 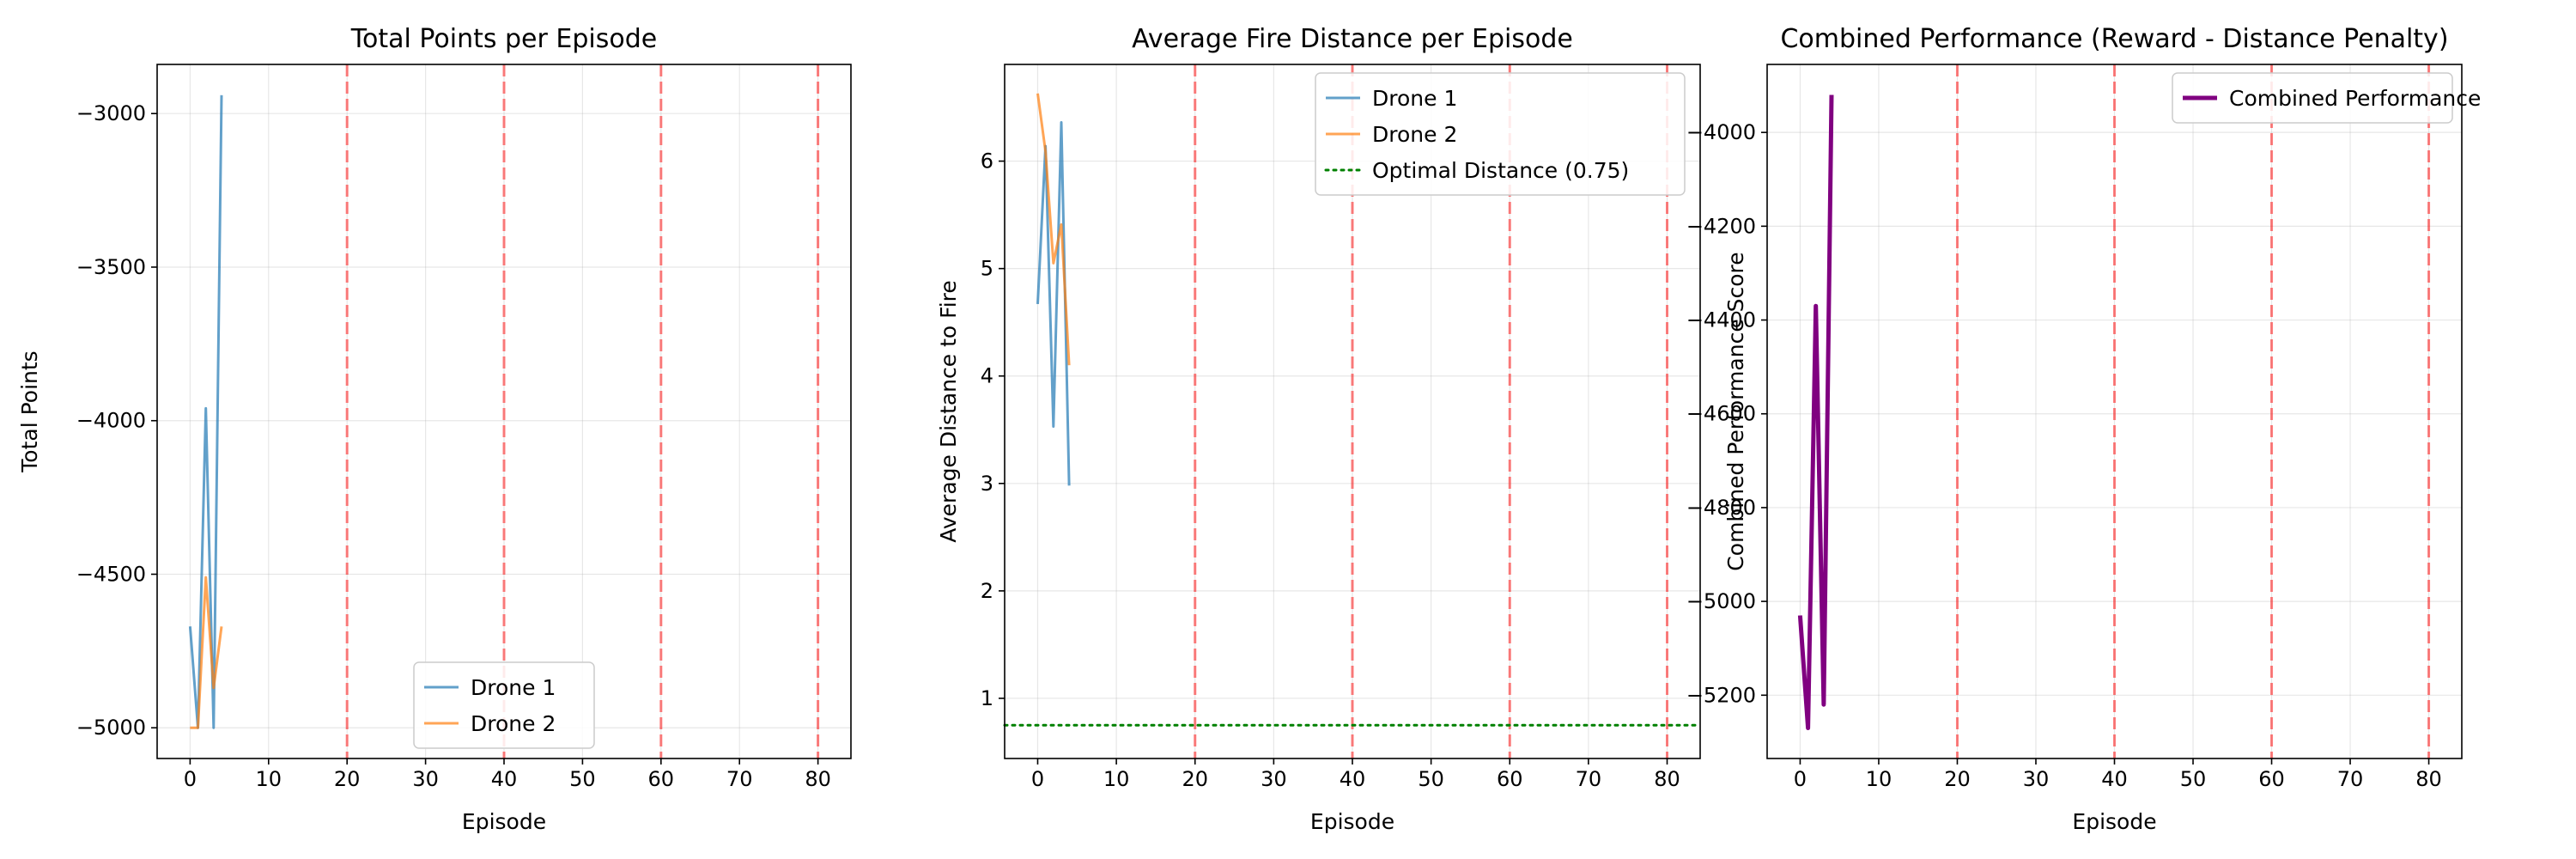 I want to click on legend: Drone 1 Drone 2, so click(x=504, y=705).